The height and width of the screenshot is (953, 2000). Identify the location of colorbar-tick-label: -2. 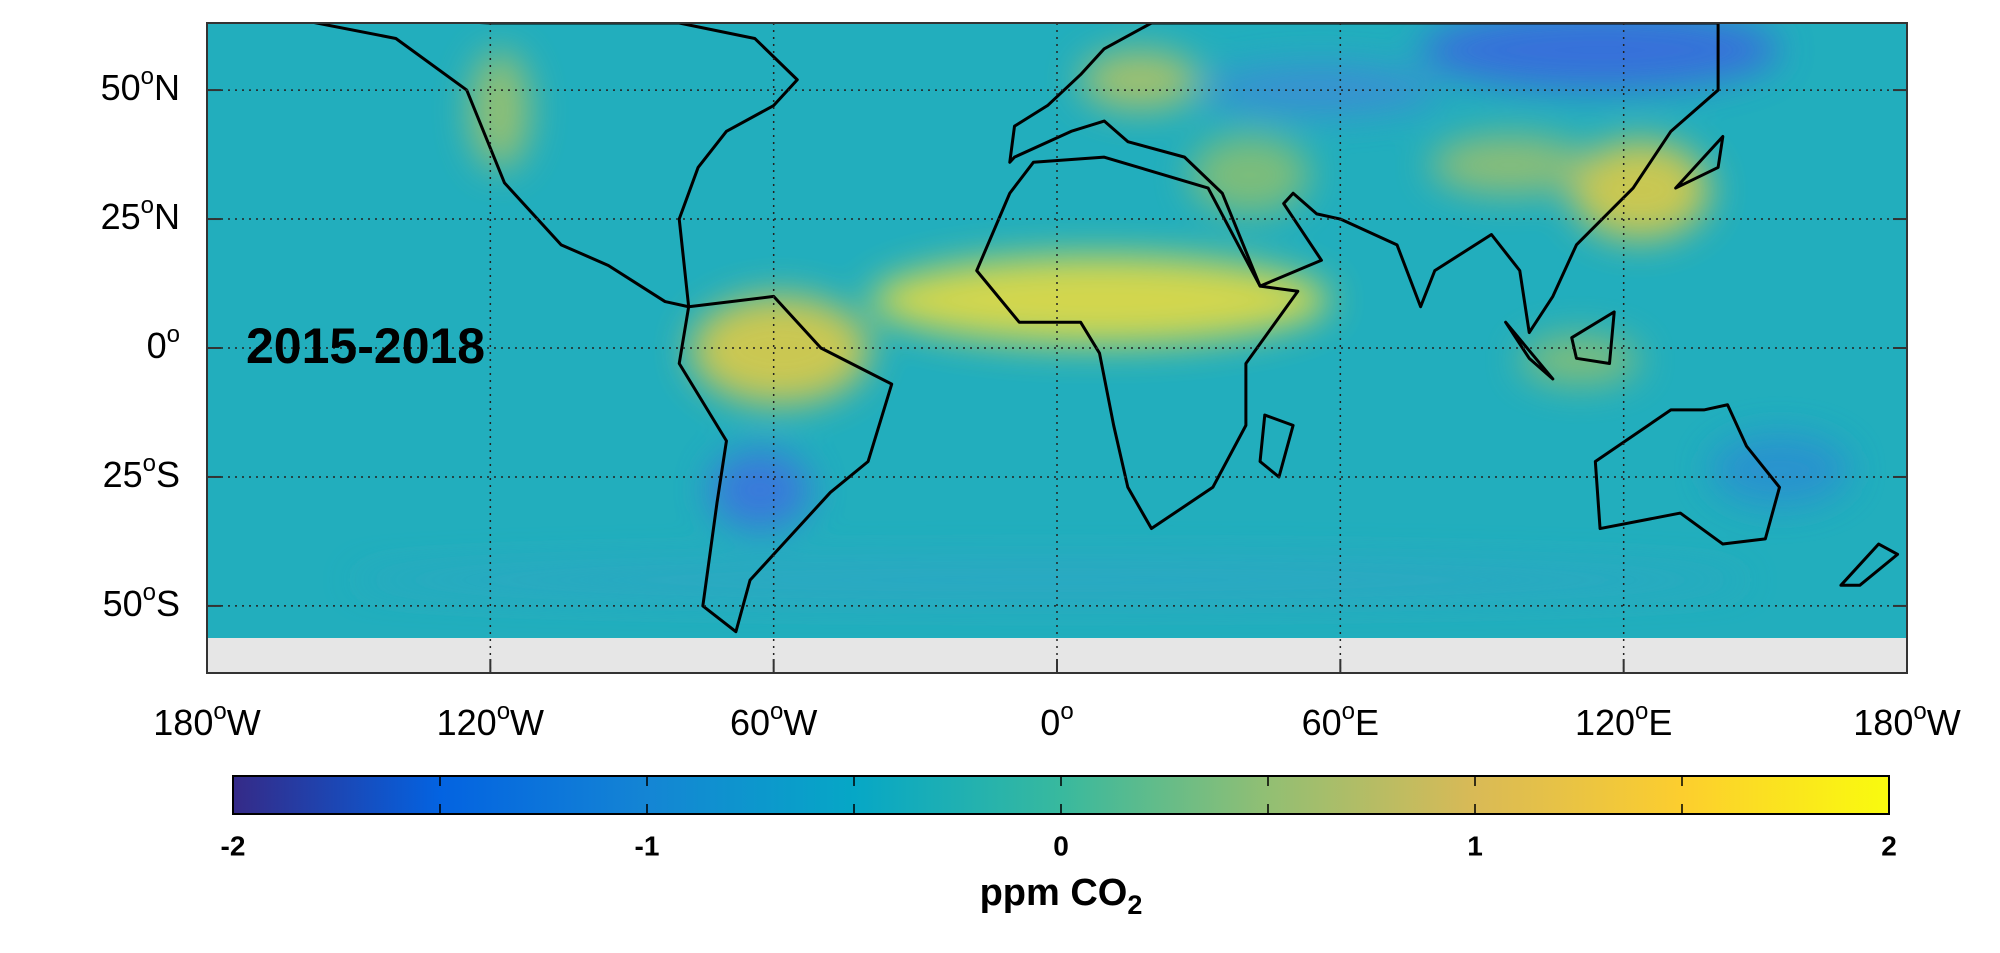
(233, 845).